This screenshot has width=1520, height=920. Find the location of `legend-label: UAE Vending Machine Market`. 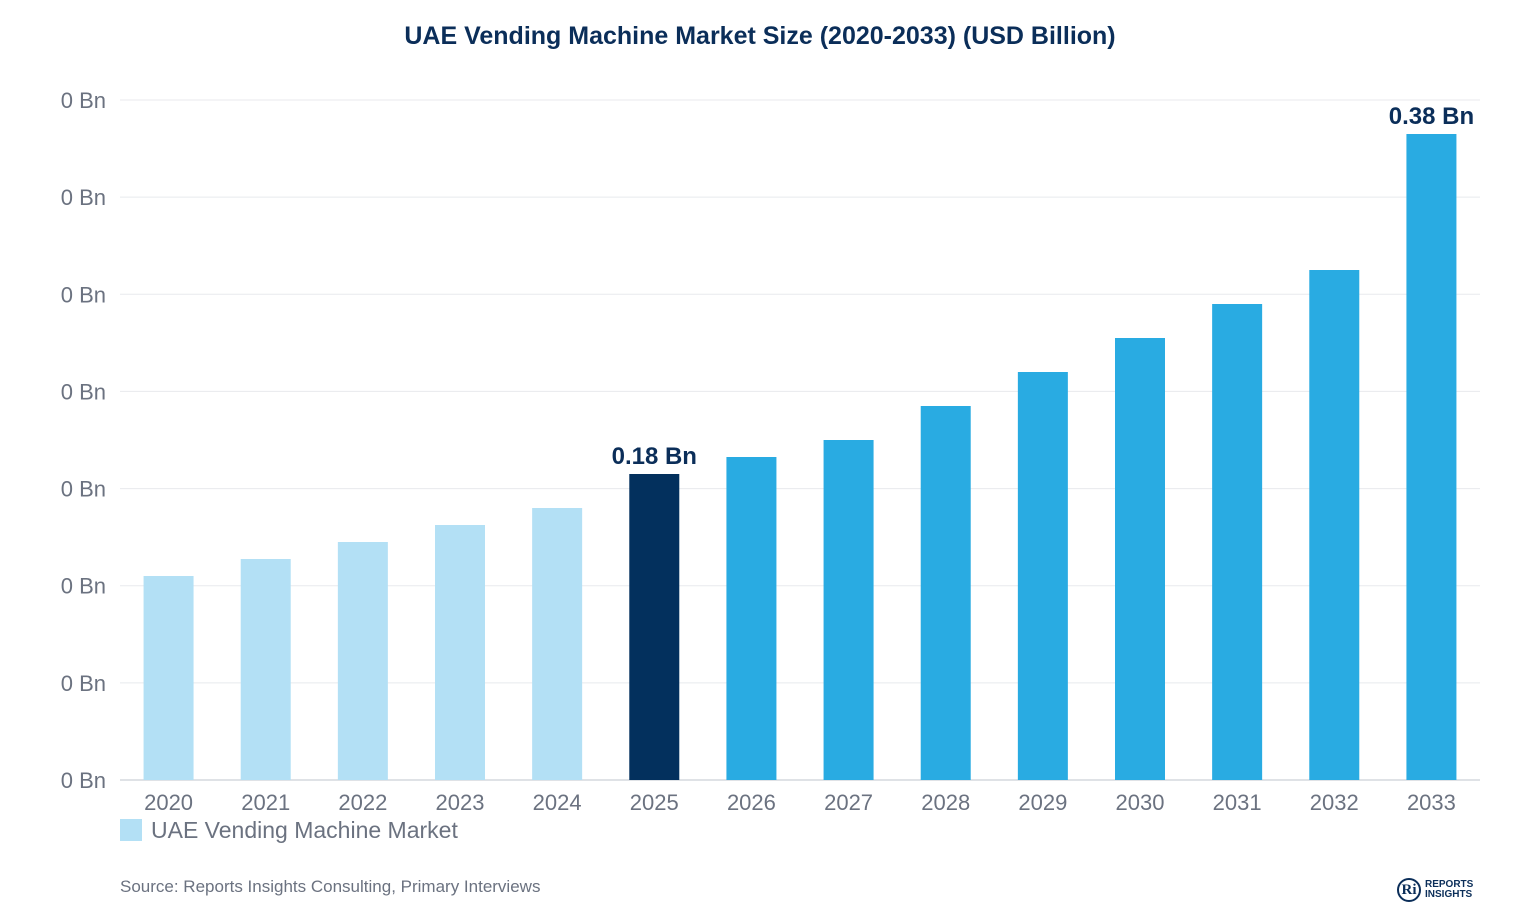

legend-label: UAE Vending Machine Market is located at coordinates (304, 829).